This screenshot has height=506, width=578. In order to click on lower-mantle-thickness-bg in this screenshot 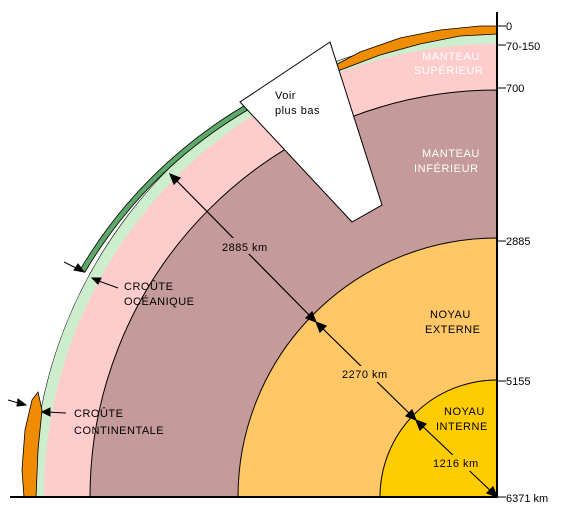, I will do `click(250, 246)`.